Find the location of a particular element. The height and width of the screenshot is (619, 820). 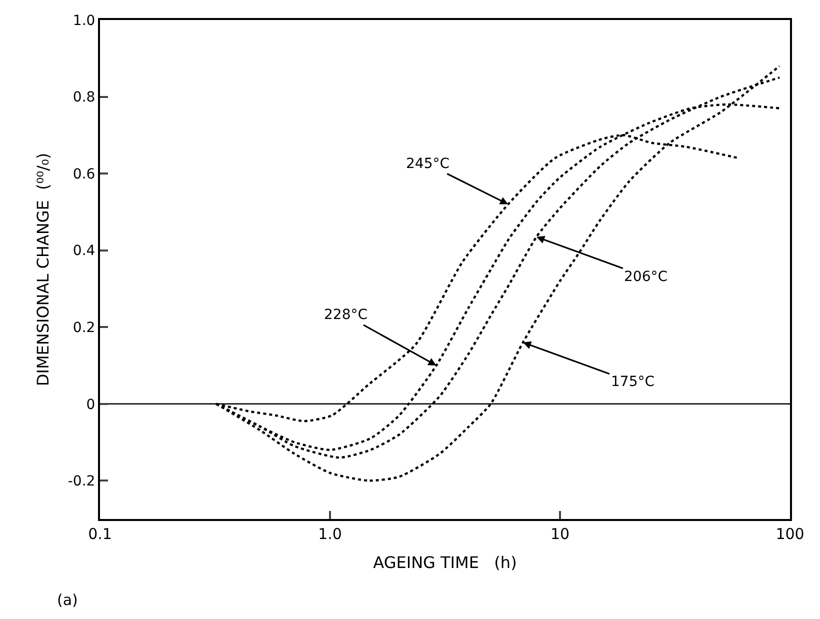

x-axis-title: AGEING TIME (h) is located at coordinates (445, 562).